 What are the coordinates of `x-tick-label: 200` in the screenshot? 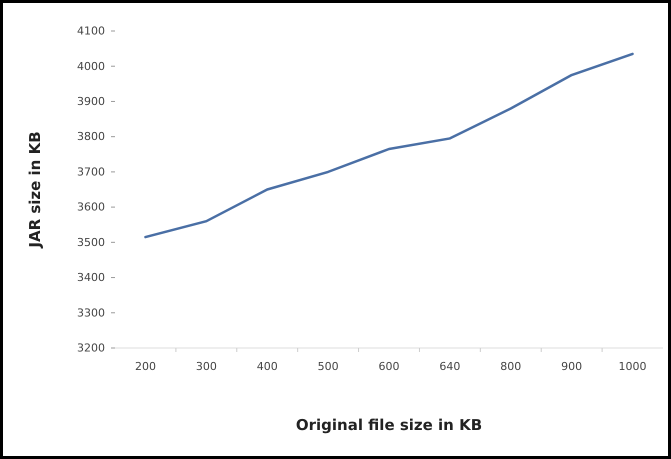 It's located at (145, 366).